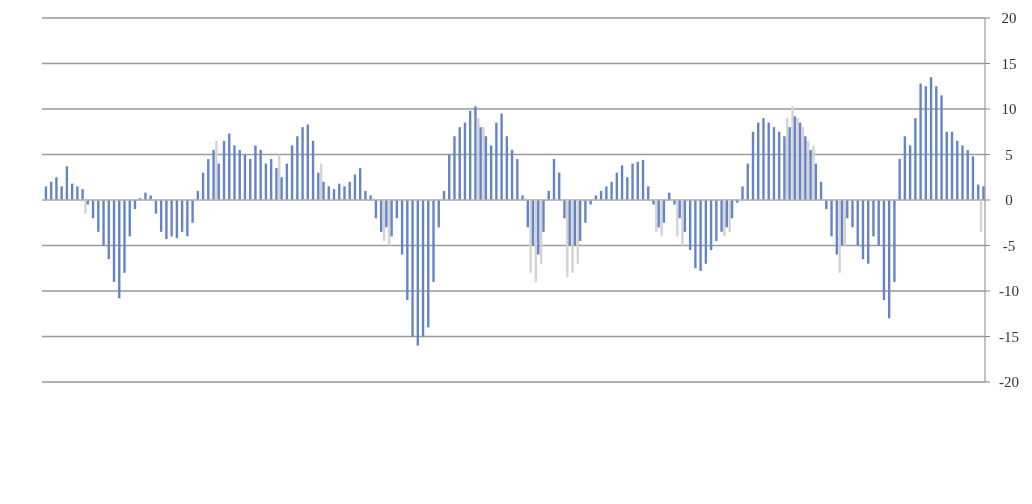 Image resolution: width=1032 pixels, height=504 pixels. I want to click on y-tick-label: -20, so click(1009, 382).